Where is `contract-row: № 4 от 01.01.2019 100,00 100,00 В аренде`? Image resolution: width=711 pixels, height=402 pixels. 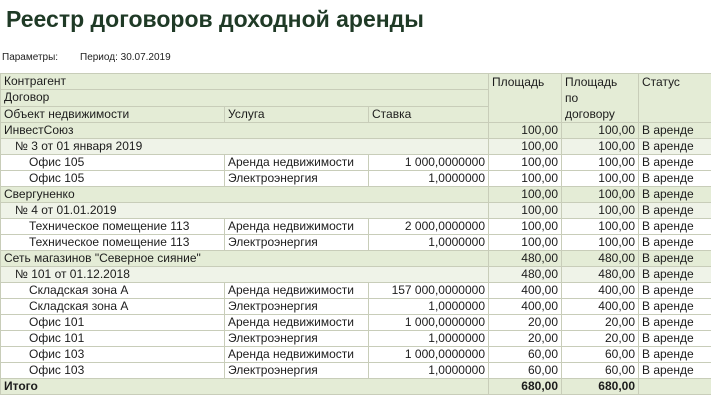 contract-row: № 4 от 01.01.2019 100,00 100,00 В аренде is located at coordinates (355, 210).